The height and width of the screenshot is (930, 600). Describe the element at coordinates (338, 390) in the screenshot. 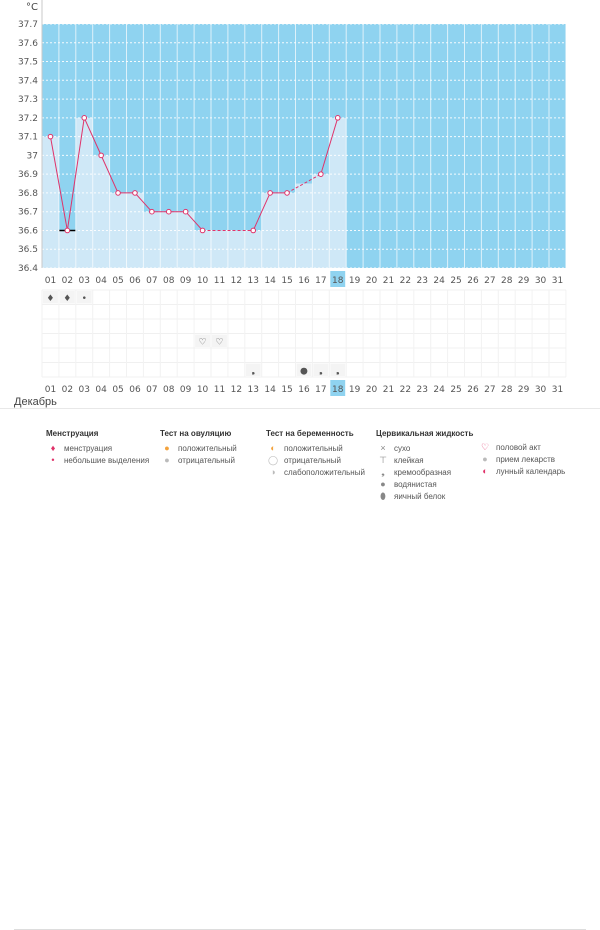

I see `x-tick-label-bottom: 18` at that location.